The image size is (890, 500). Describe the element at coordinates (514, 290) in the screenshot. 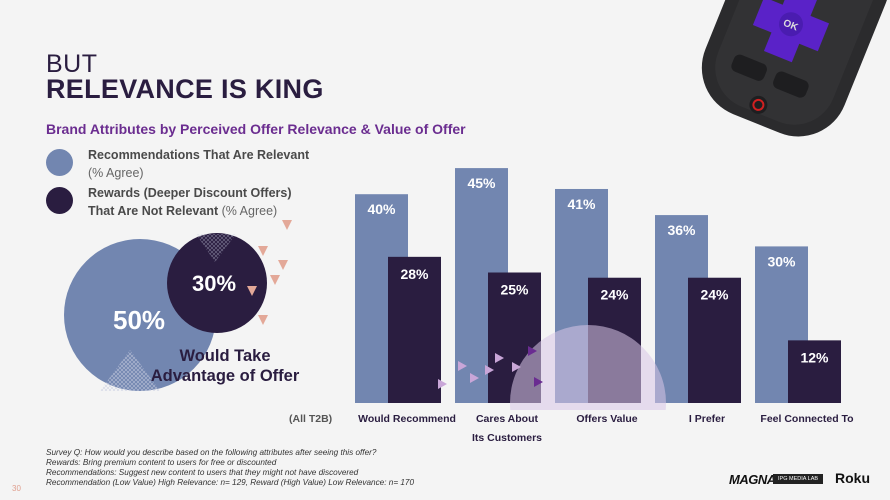

I see `bar-data-label: 25%` at that location.